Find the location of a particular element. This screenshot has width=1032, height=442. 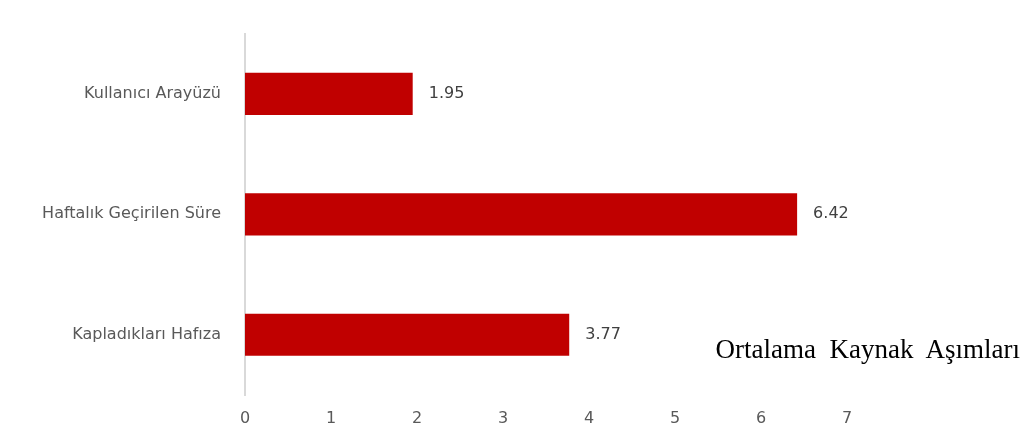

y-tick-label: Haftalık Geçirilen Süre is located at coordinates (131, 213).